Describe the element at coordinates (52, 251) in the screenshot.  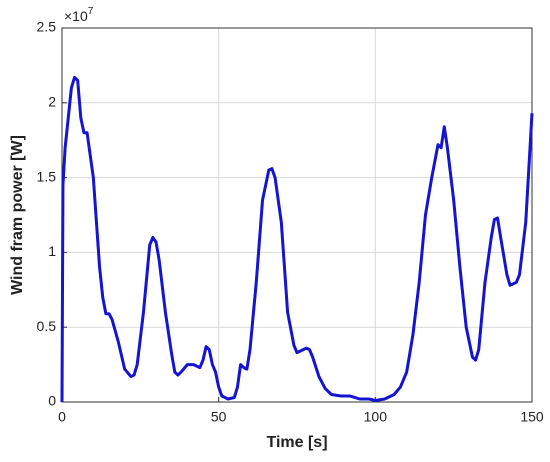
I see `y-tick-label: 1` at that location.